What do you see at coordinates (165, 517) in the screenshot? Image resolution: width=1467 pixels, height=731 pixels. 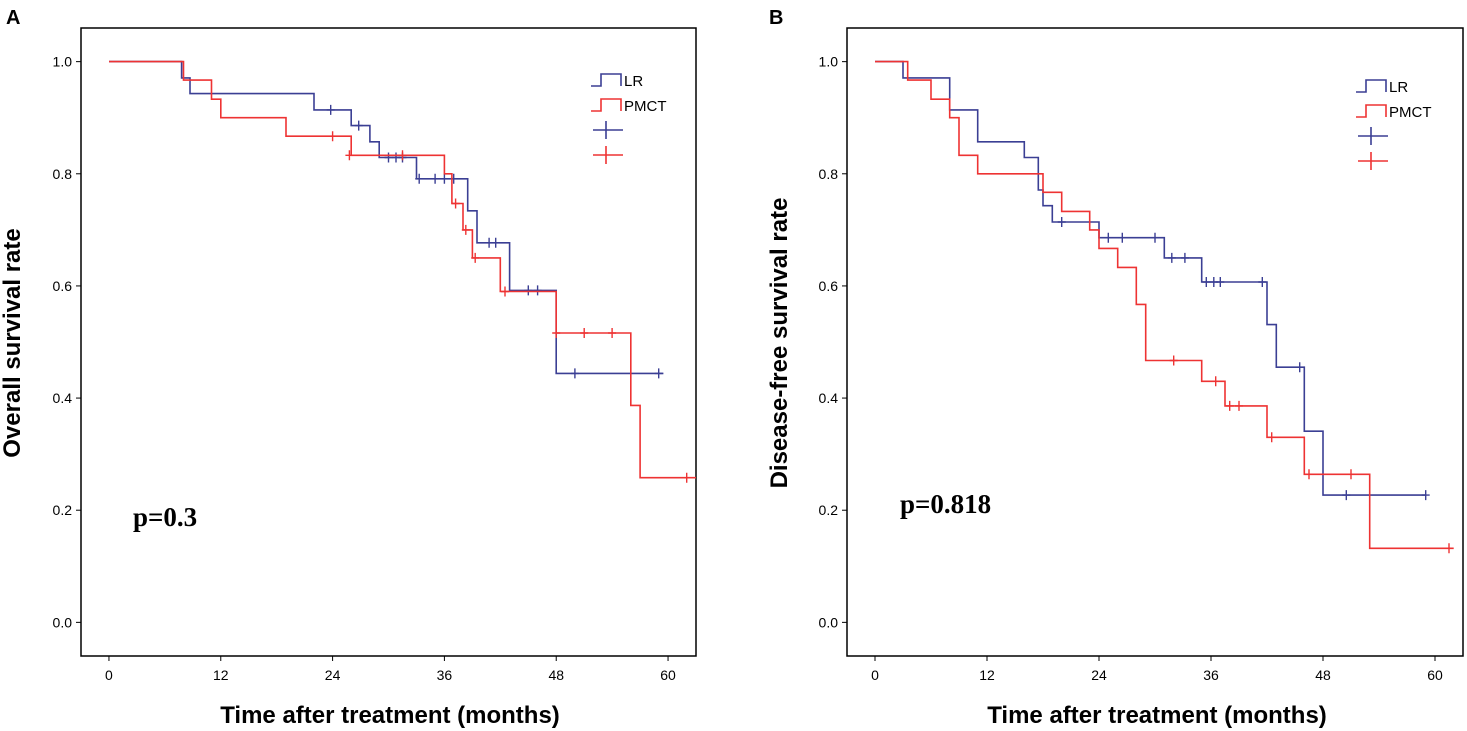 I see `panel-a-p-value: p=0.3` at bounding box center [165, 517].